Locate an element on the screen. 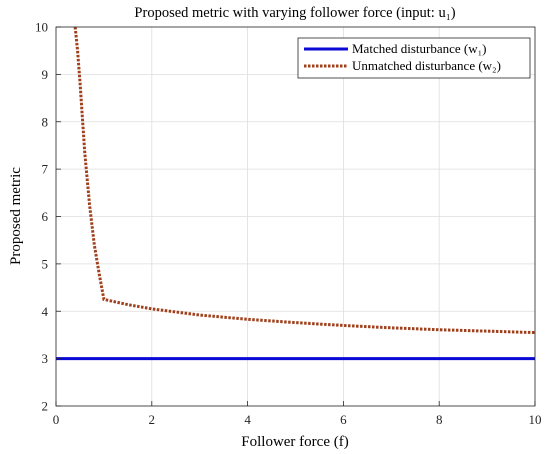 The width and height of the screenshot is (550, 454). x-tick-label: 4 is located at coordinates (247, 419).